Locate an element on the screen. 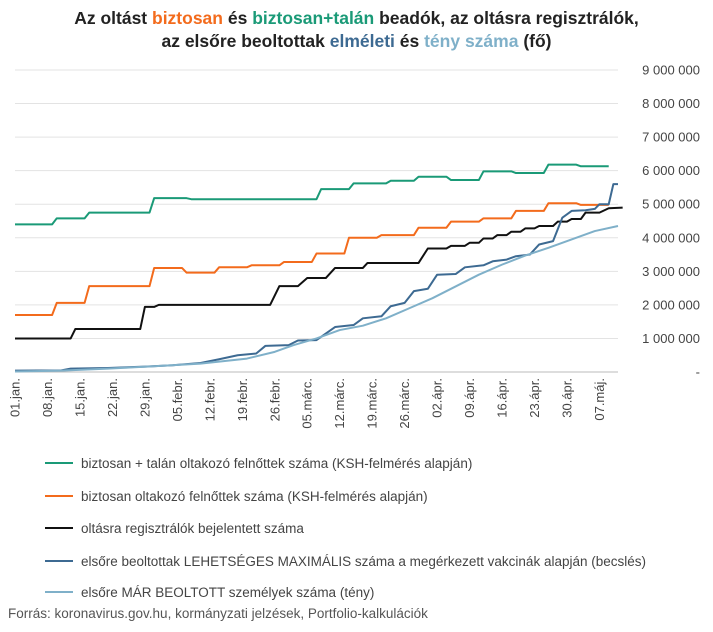 Image resolution: width=713 pixels, height=632 pixels. y-tick-label: 9 000 000 is located at coordinates (671, 70).